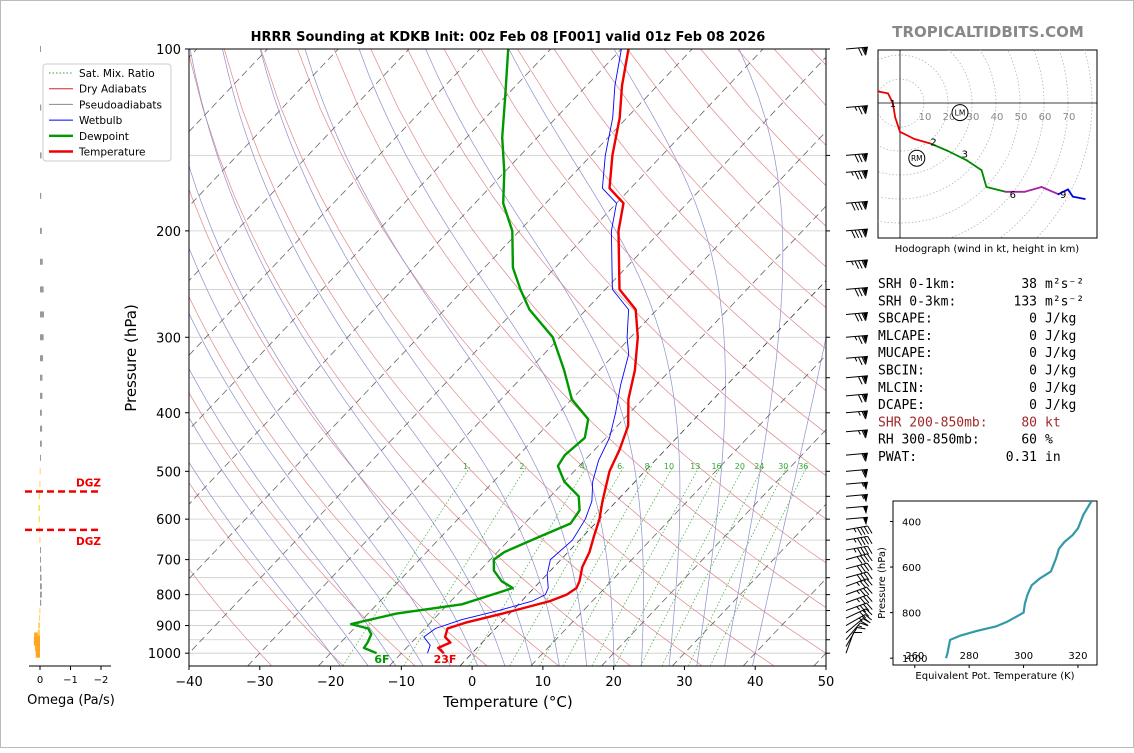 The image size is (1134, 753). What do you see at coordinates (168, 232) in the screenshot?
I see `y-tick-label: 200` at bounding box center [168, 232].